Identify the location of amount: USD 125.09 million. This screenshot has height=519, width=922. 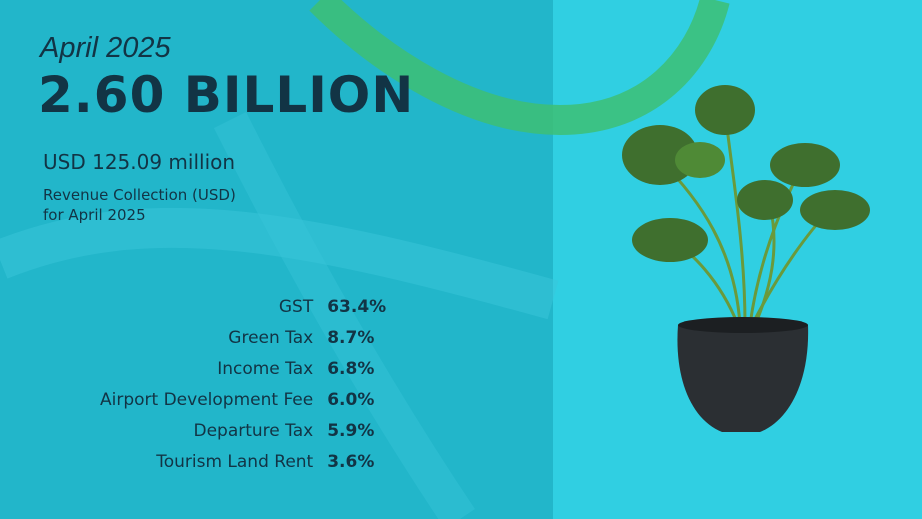
(139, 162).